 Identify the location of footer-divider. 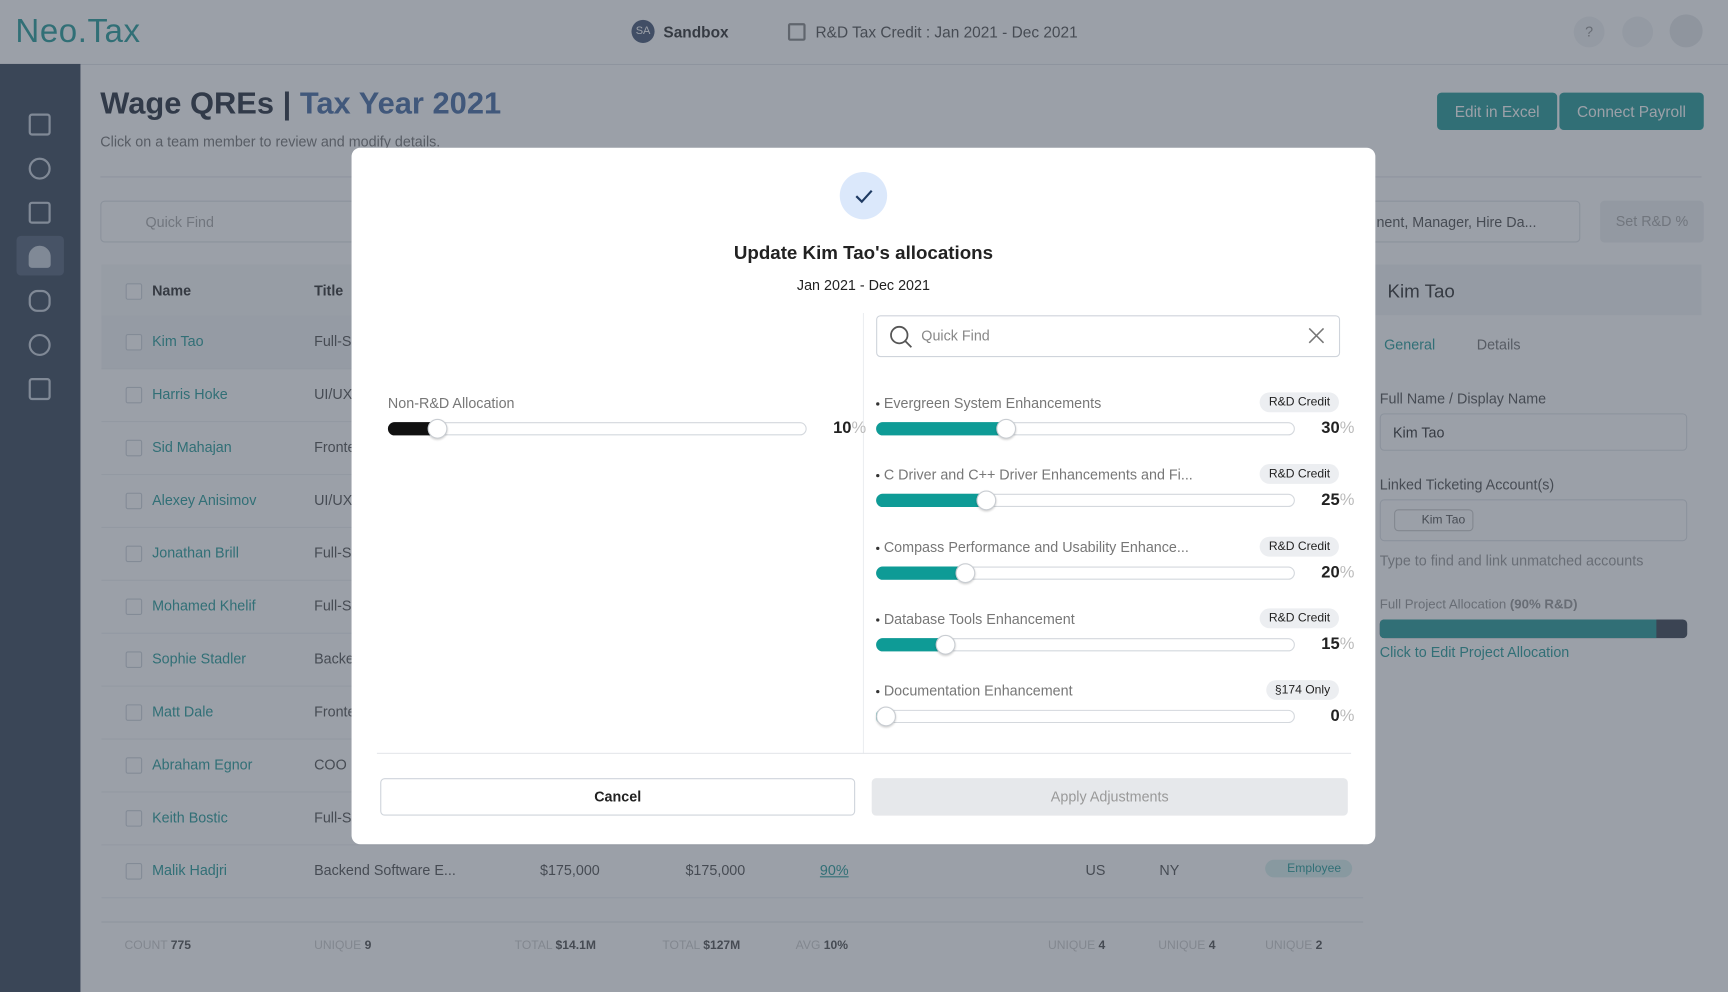
(864, 753).